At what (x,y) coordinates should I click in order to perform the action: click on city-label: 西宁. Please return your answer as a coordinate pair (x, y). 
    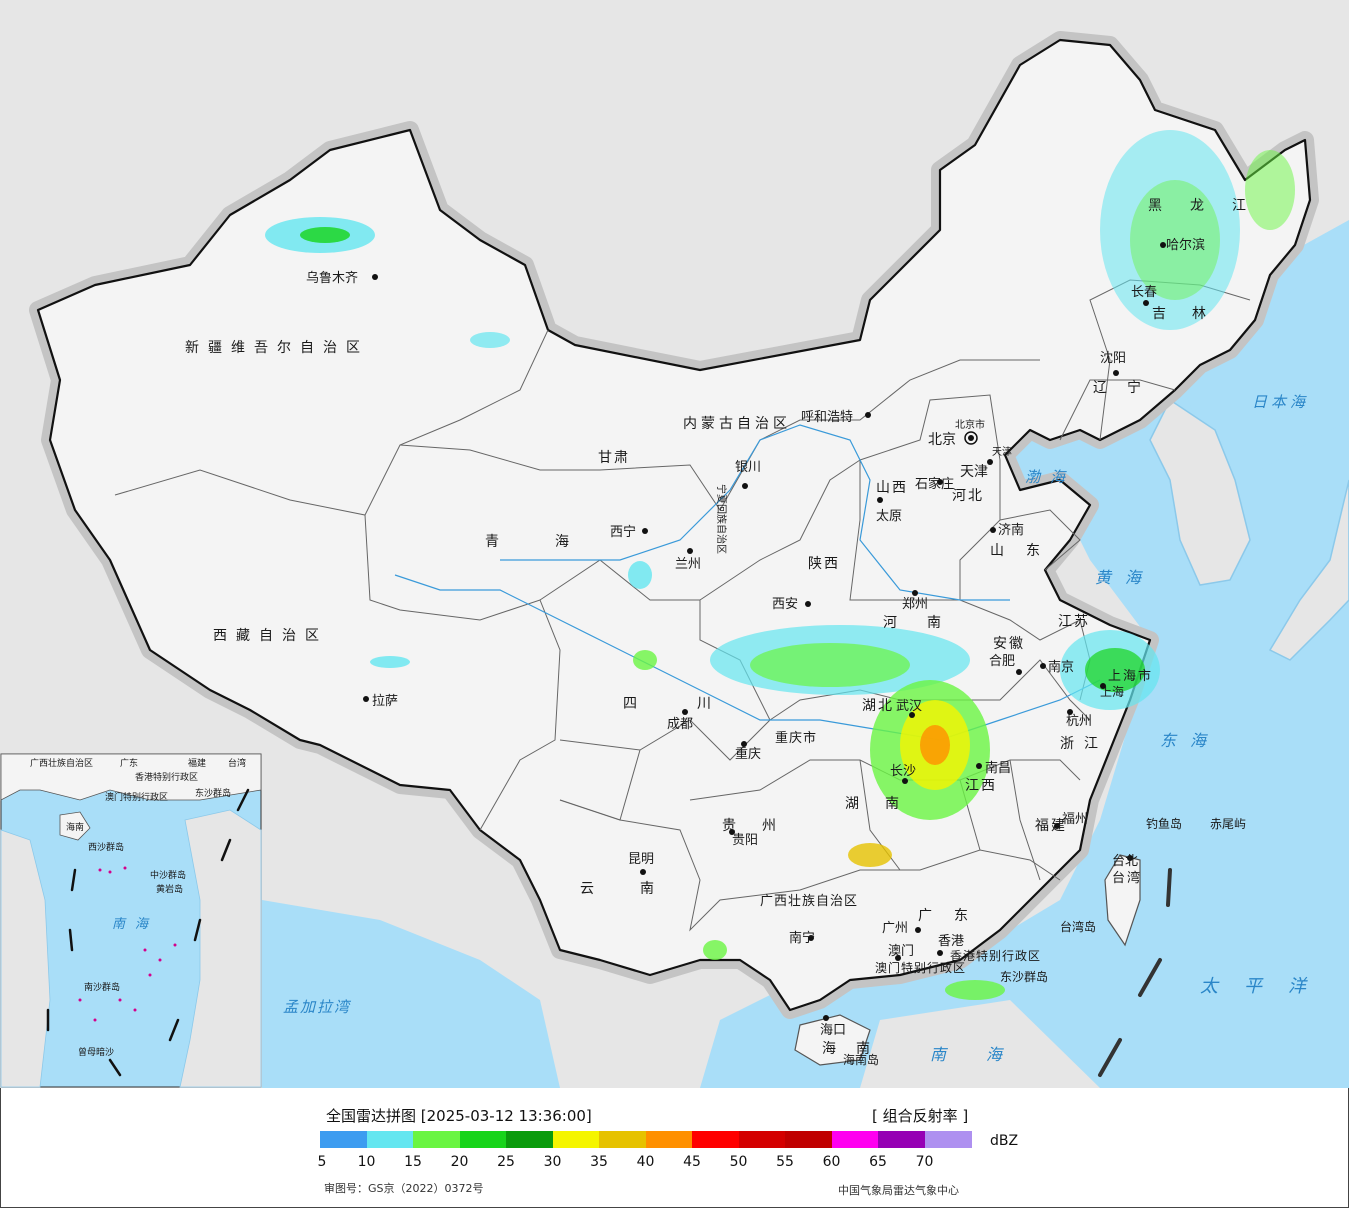
    Looking at the image, I should click on (623, 532).